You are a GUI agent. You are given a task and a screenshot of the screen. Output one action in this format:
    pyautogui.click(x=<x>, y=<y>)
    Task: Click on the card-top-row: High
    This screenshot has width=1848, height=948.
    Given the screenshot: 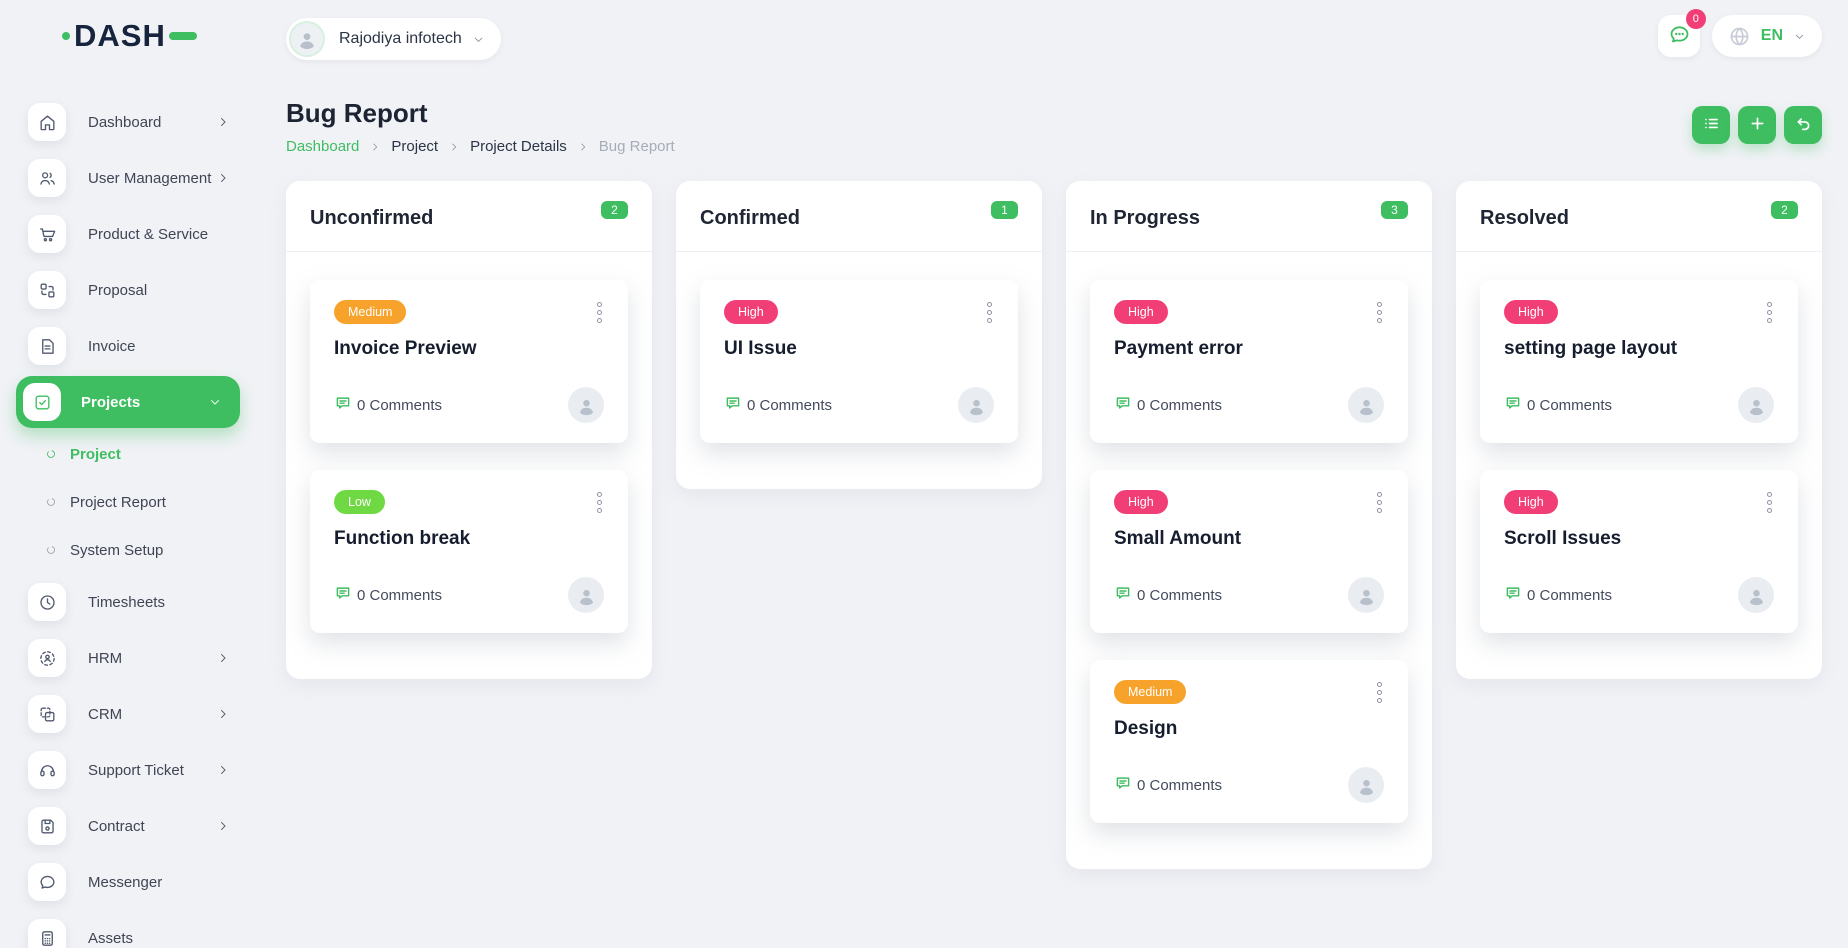 What is the action you would take?
    pyautogui.click(x=859, y=312)
    